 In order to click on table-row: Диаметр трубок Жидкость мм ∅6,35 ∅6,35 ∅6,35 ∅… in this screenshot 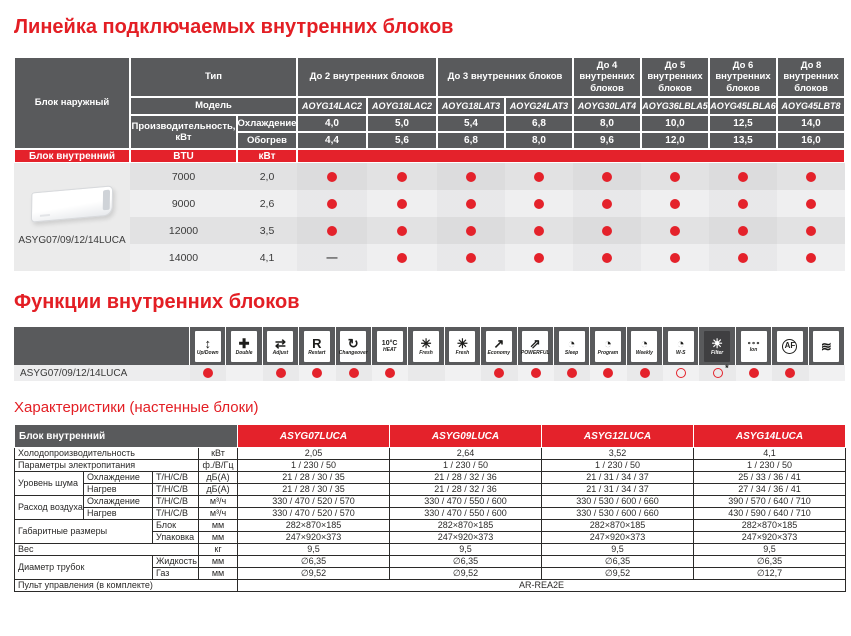, I will do `click(430, 567)`.